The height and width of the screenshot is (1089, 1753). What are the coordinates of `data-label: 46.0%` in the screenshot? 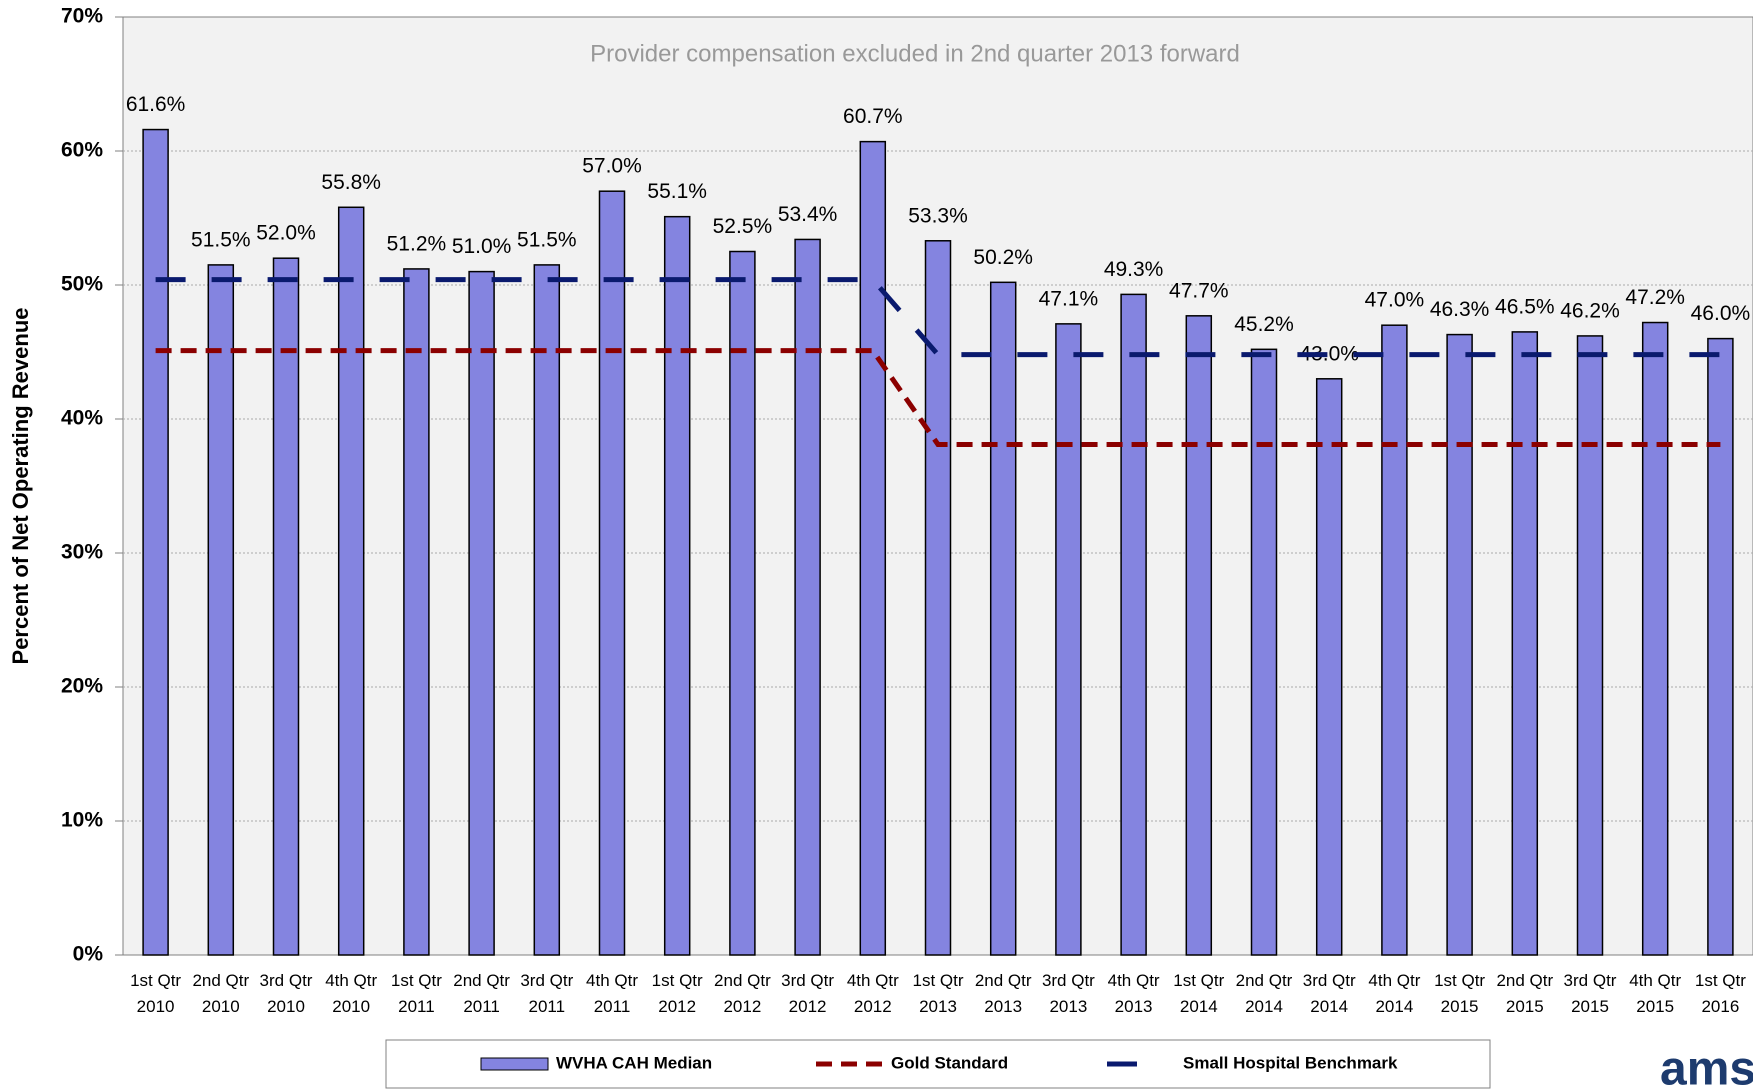 It's located at (1721, 313).